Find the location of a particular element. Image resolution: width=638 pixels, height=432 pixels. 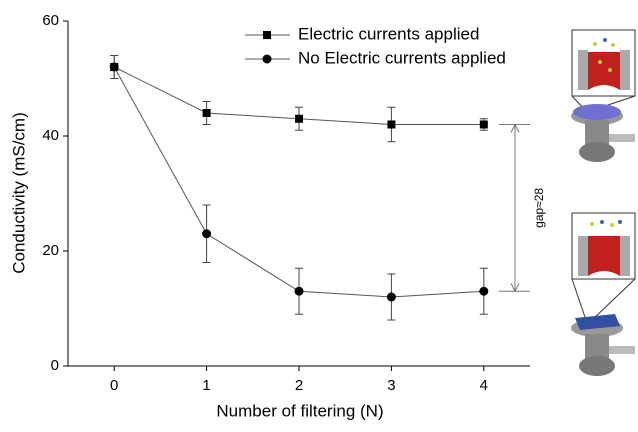

gap-arrow is located at coordinates (514, 208).